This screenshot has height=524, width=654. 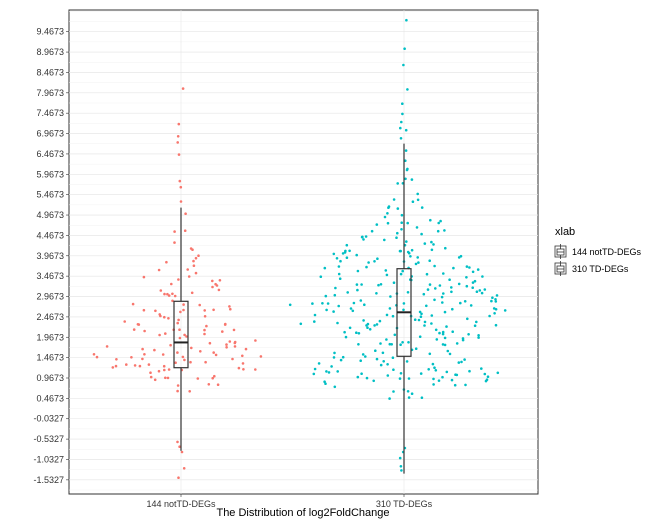 I want to click on legend-entry: 310 TD-DEGs, so click(x=591, y=268).